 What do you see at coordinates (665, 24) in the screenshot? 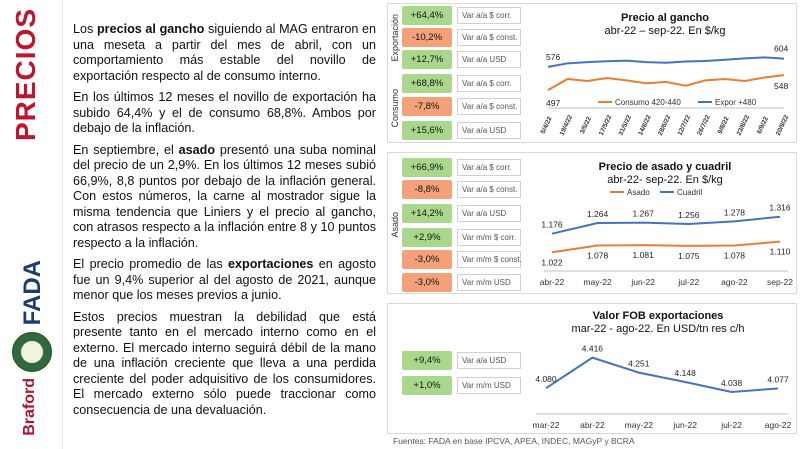
I see `chart-title: Precio al gancho abr-22 – sep-22. En $/kg` at bounding box center [665, 24].